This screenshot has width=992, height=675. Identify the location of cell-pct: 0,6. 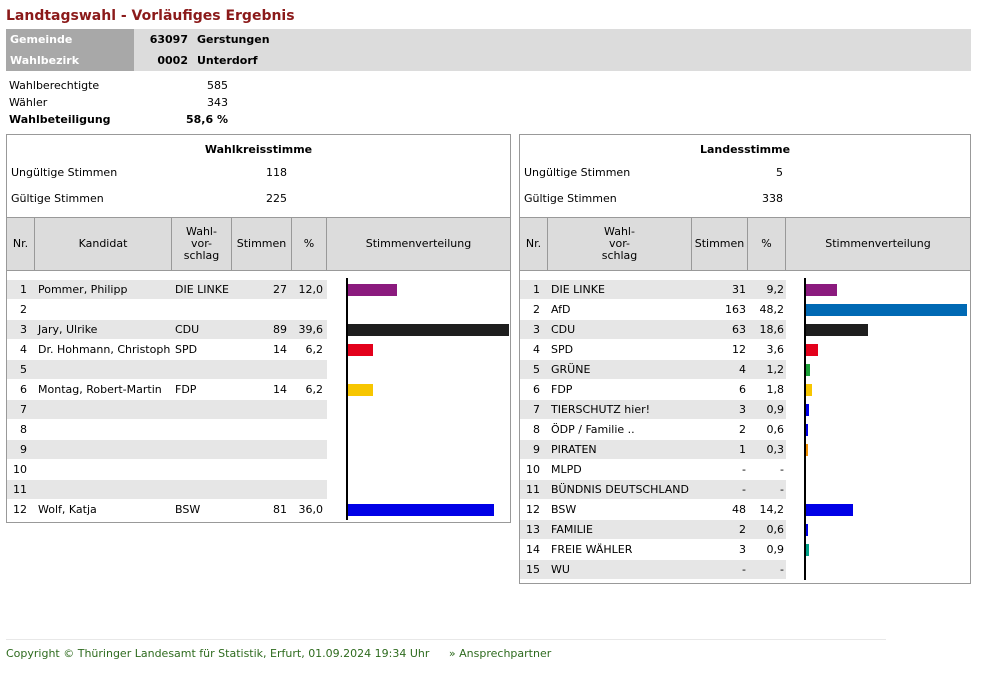
(775, 529).